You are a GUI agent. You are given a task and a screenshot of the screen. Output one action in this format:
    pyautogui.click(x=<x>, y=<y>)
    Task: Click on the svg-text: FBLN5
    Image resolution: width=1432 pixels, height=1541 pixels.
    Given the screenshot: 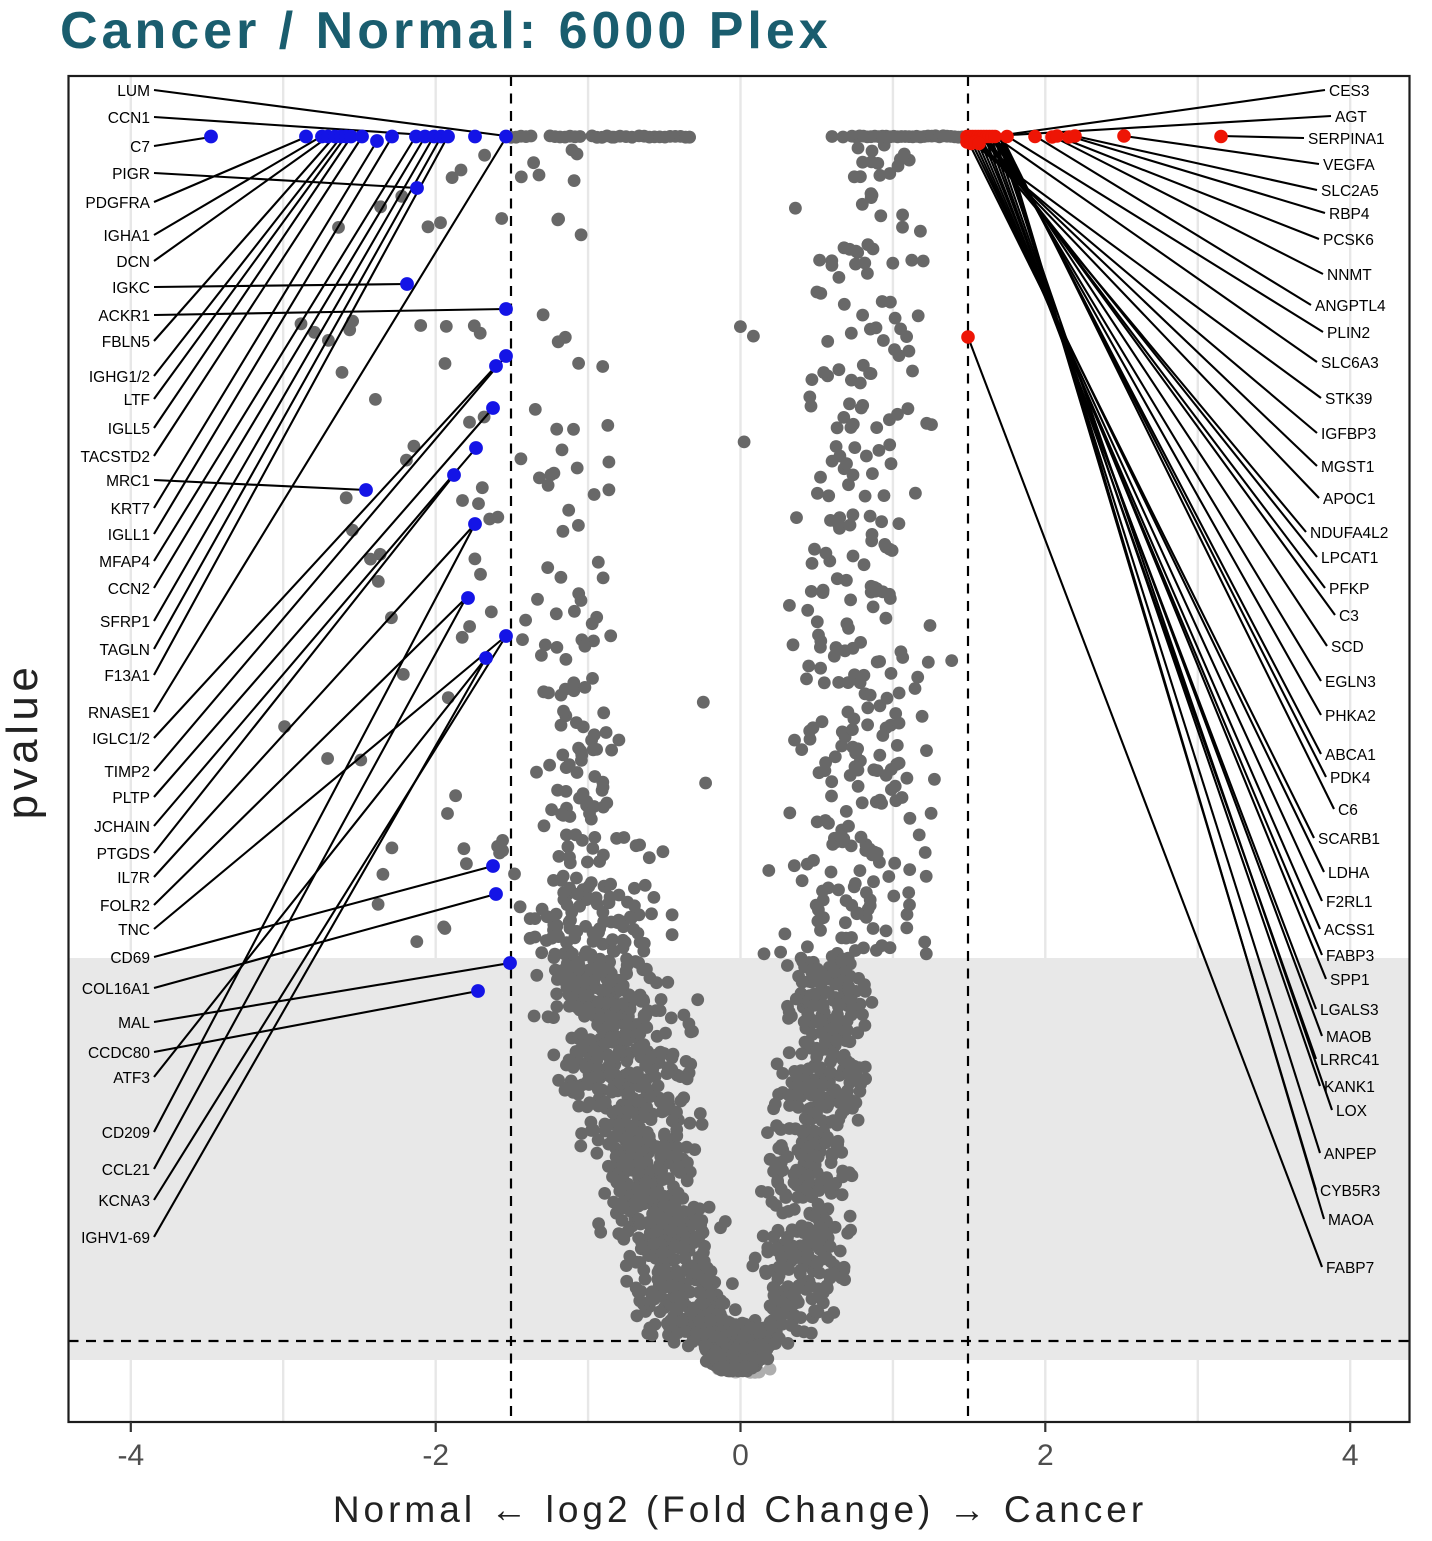 What is the action you would take?
    pyautogui.click(x=126, y=342)
    